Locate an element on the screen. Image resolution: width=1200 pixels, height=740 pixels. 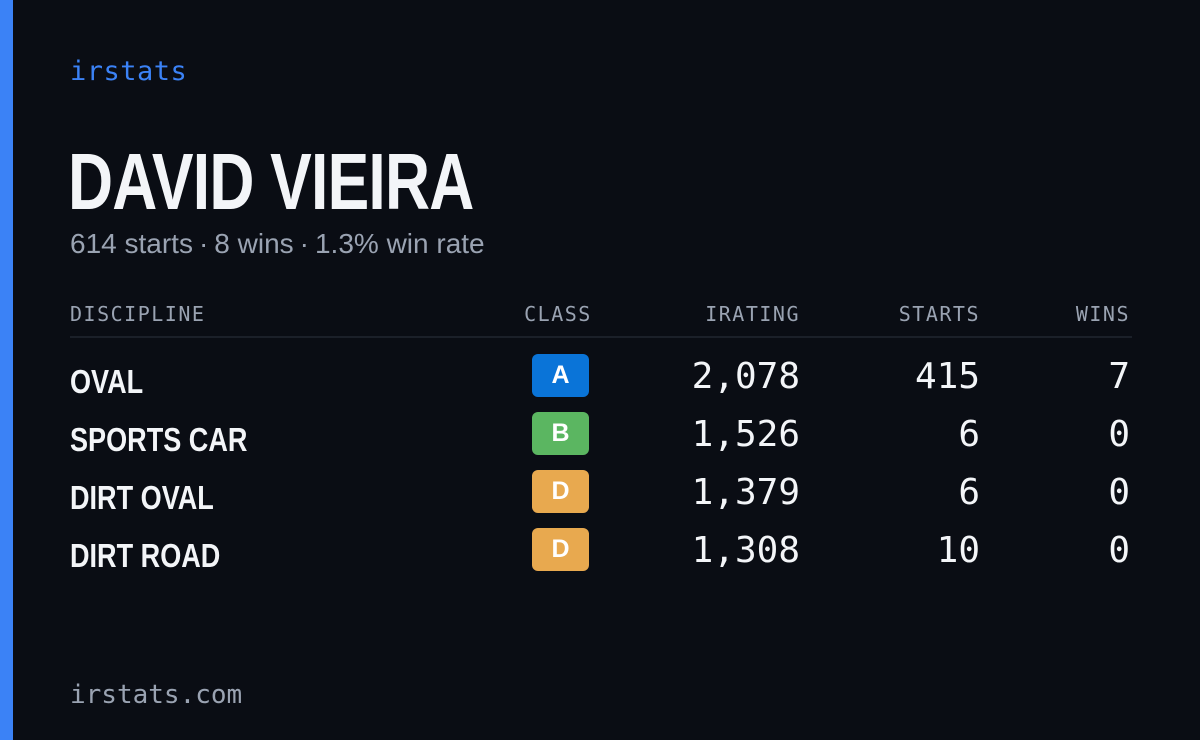
irating-cell: 1,379 is located at coordinates (745, 492).